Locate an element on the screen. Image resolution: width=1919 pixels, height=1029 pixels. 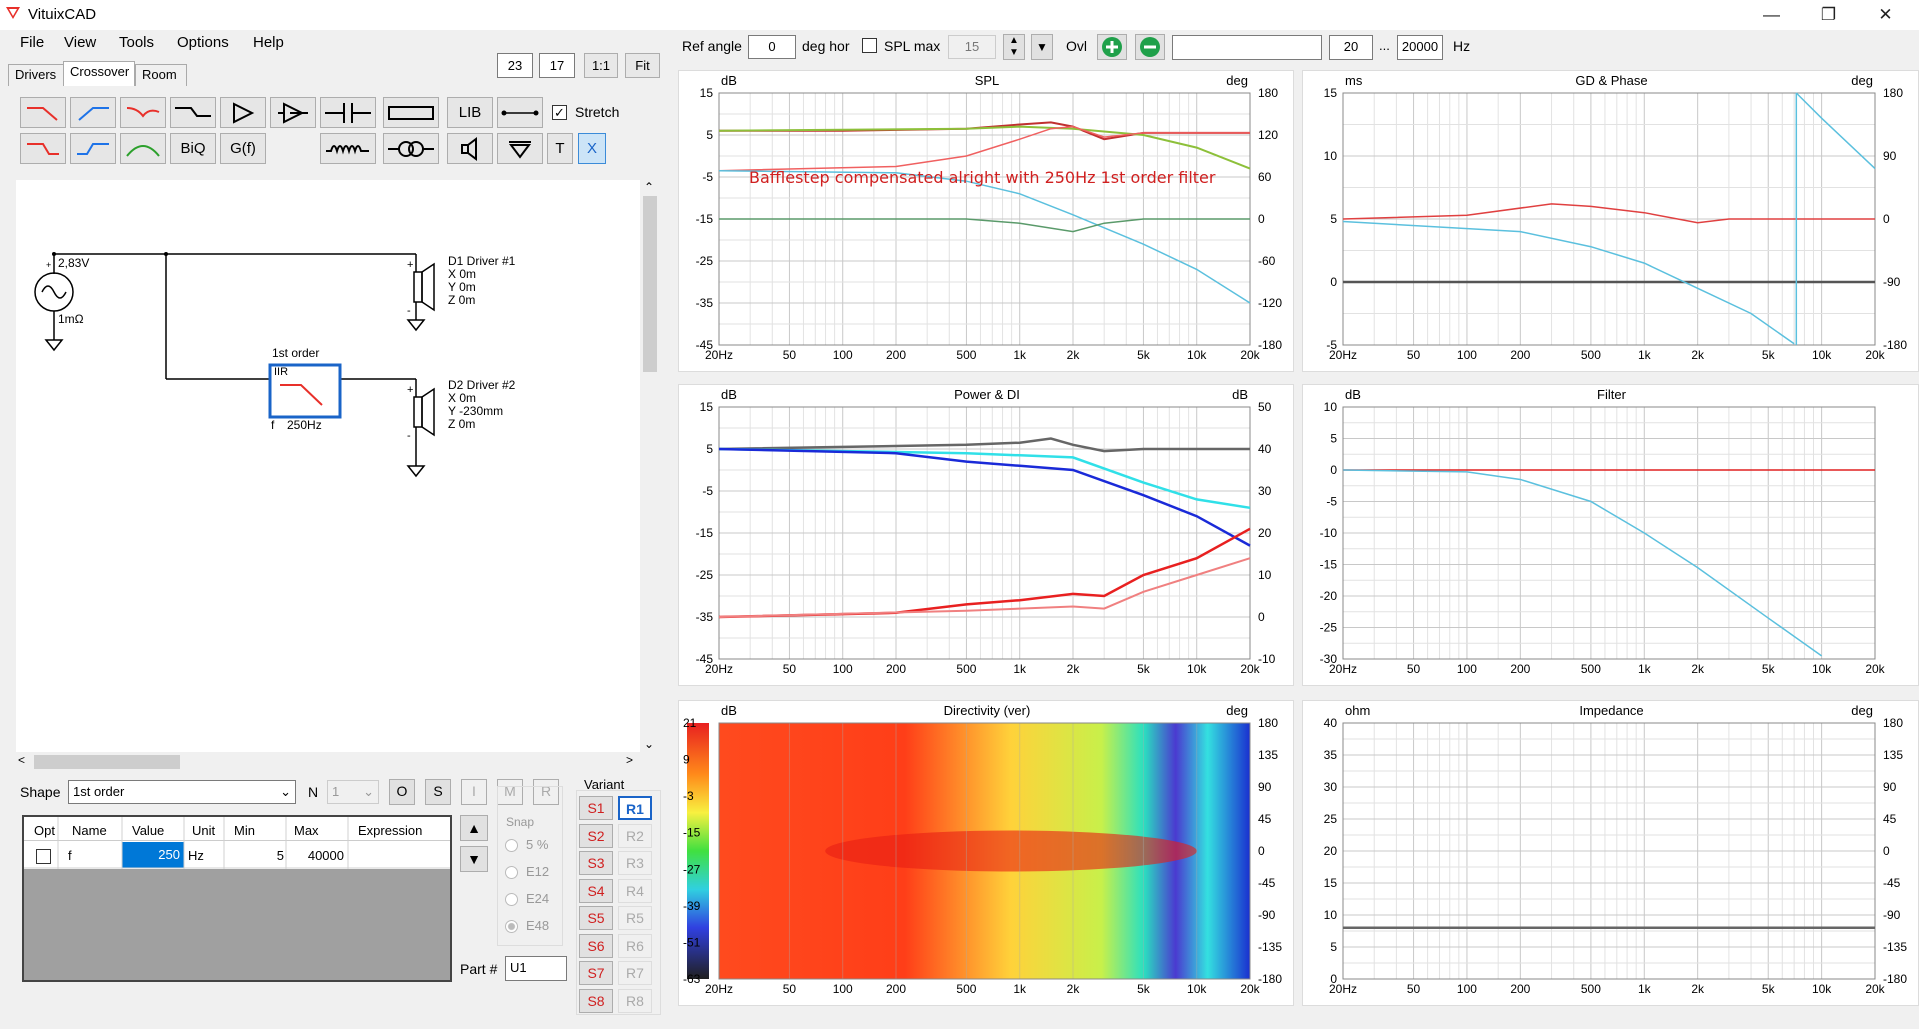
spl-d2-curve is located at coordinates (984, 148).